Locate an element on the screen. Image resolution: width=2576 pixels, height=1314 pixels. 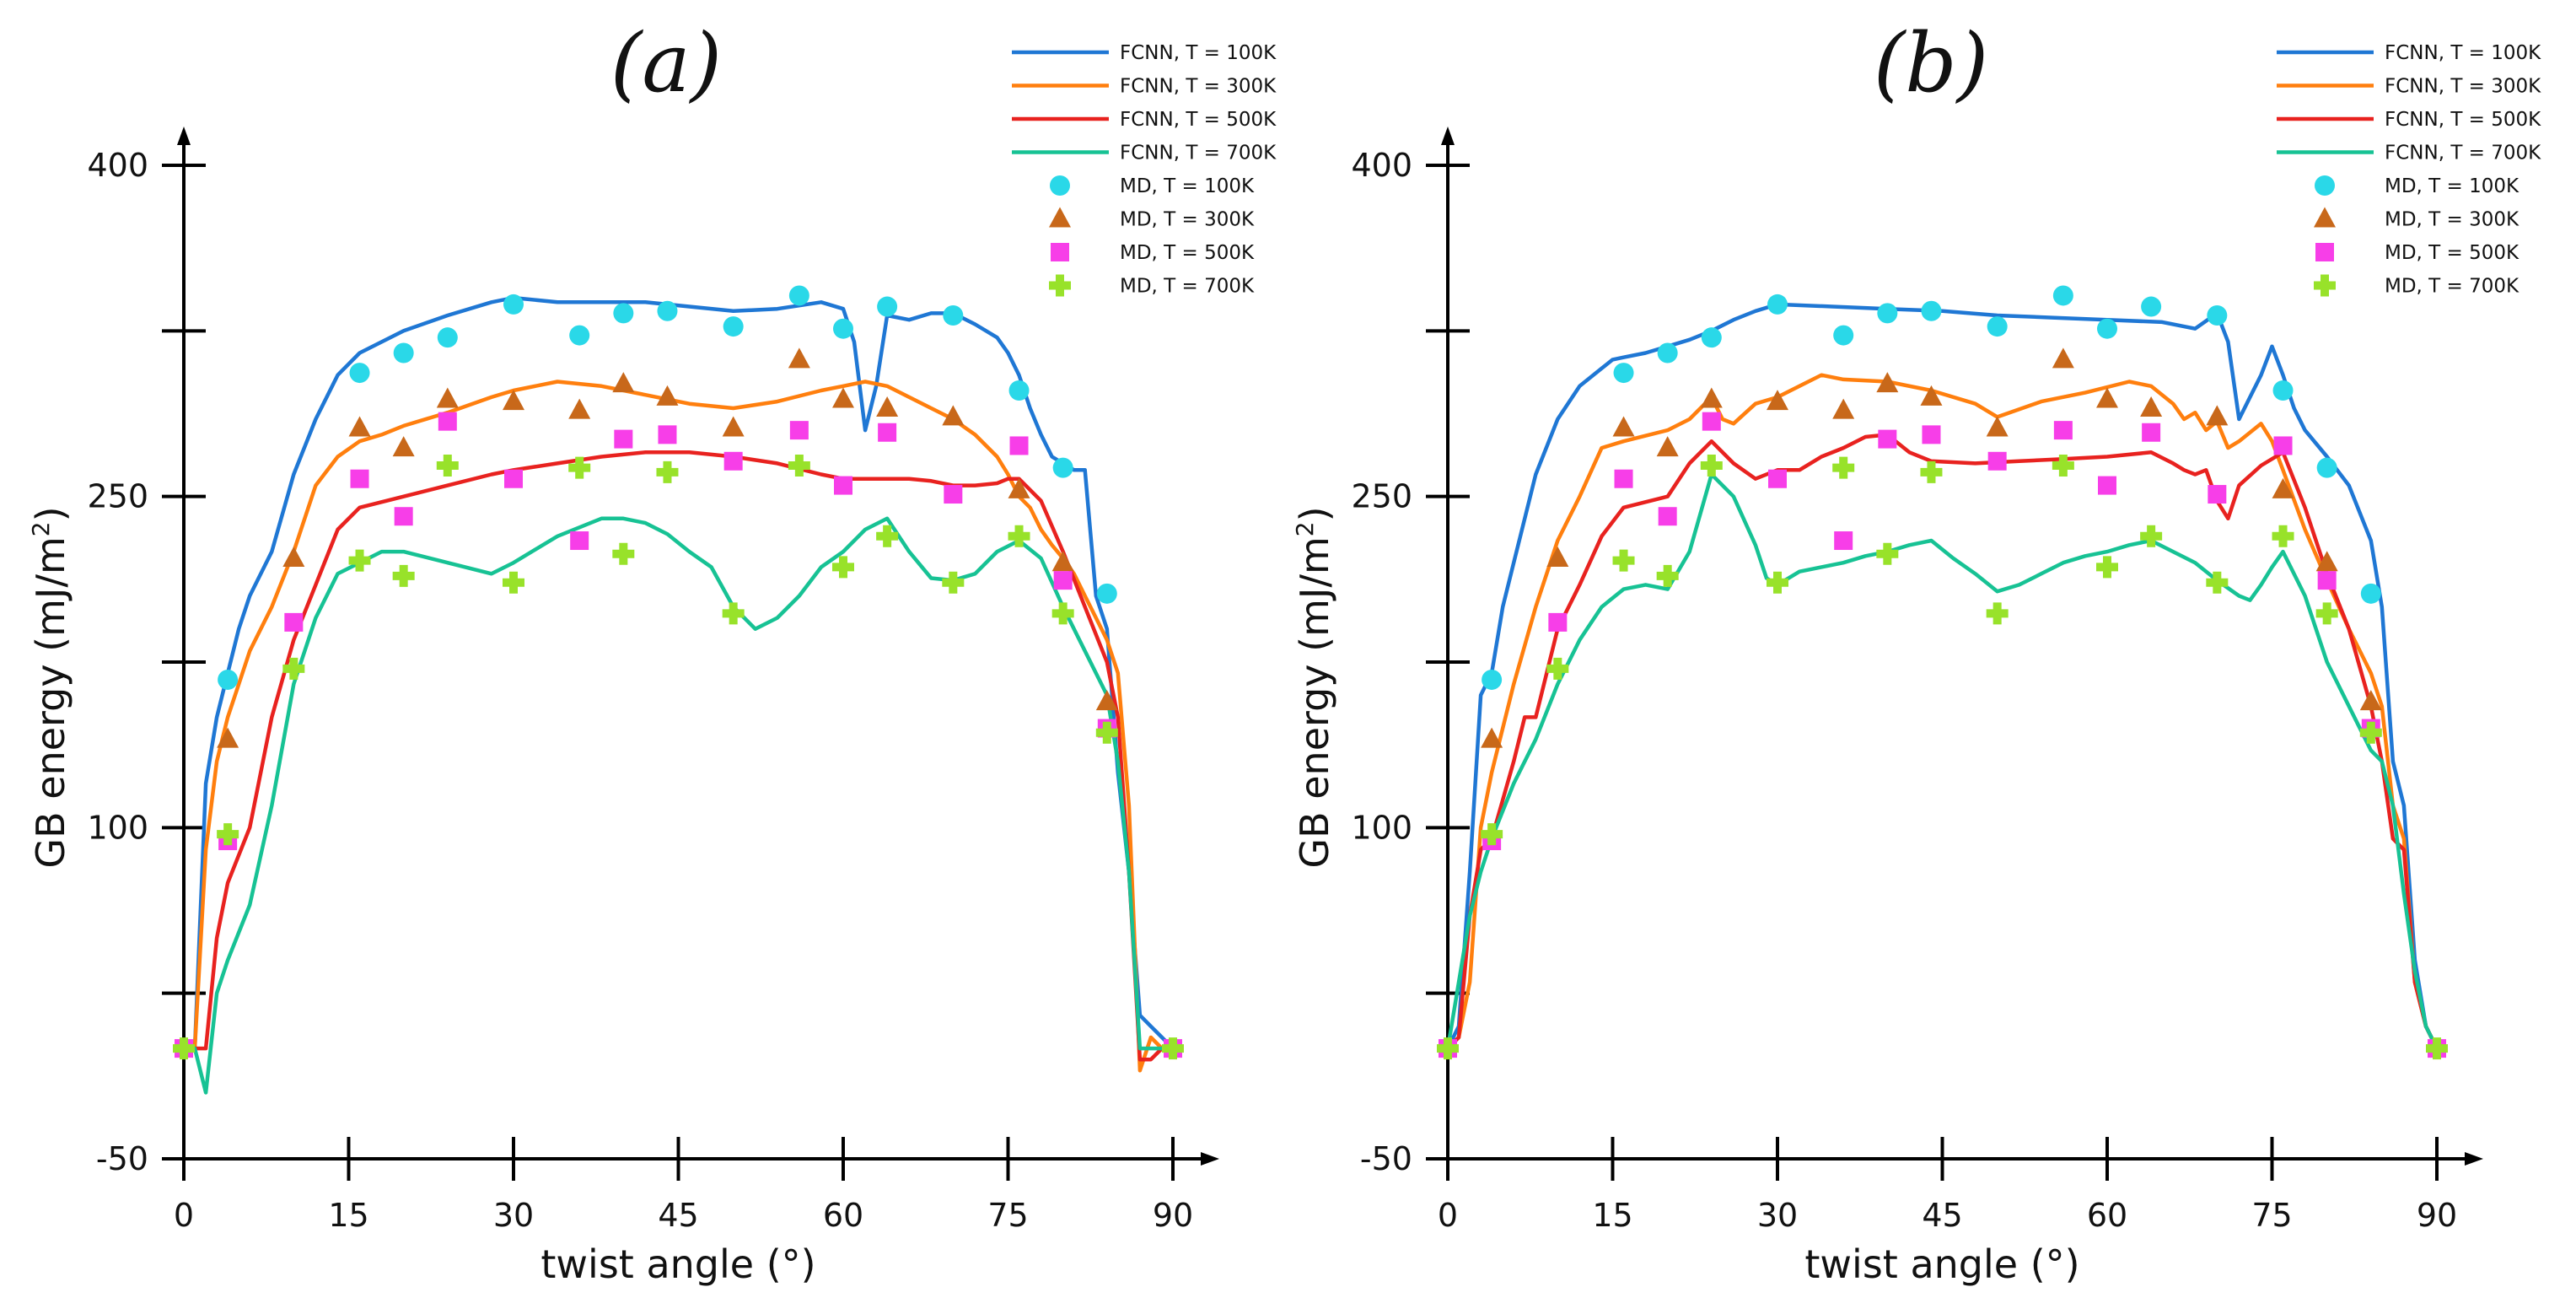
x-tick-label: 0 is located at coordinates (1448, 1216).